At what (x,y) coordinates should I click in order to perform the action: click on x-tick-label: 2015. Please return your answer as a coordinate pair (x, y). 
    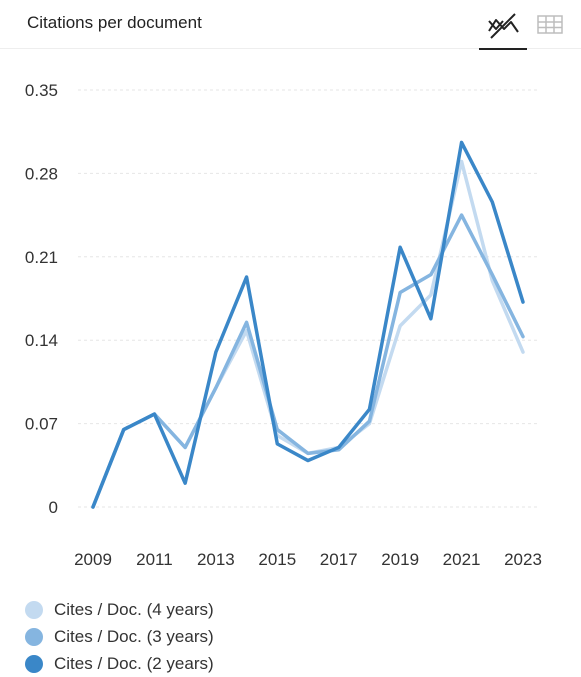
    Looking at the image, I should click on (277, 559).